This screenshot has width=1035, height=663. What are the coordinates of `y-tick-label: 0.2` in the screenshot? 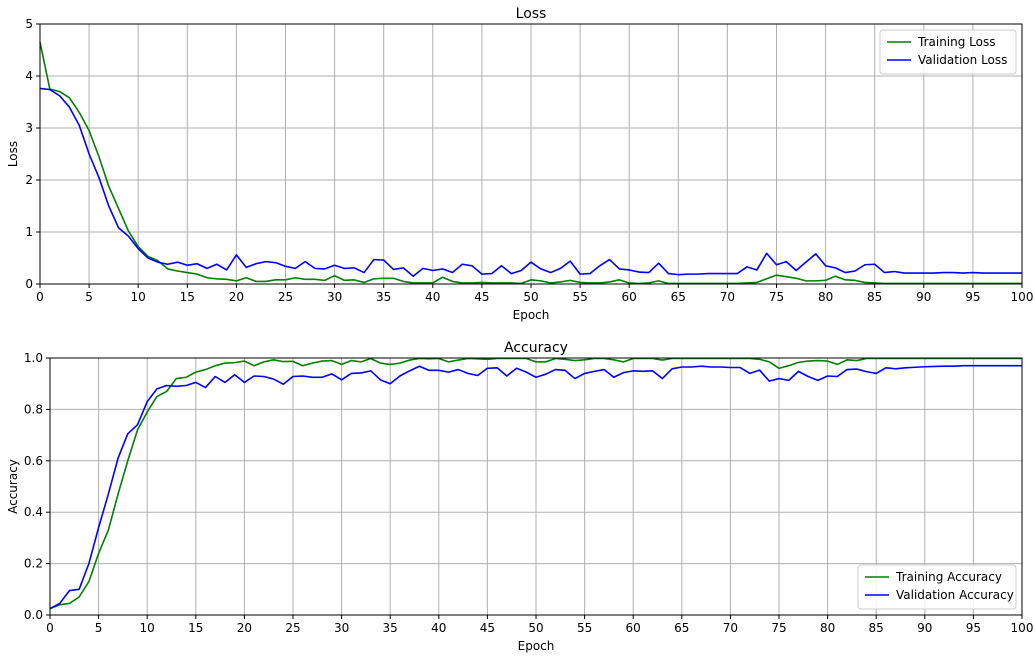 It's located at (33, 564).